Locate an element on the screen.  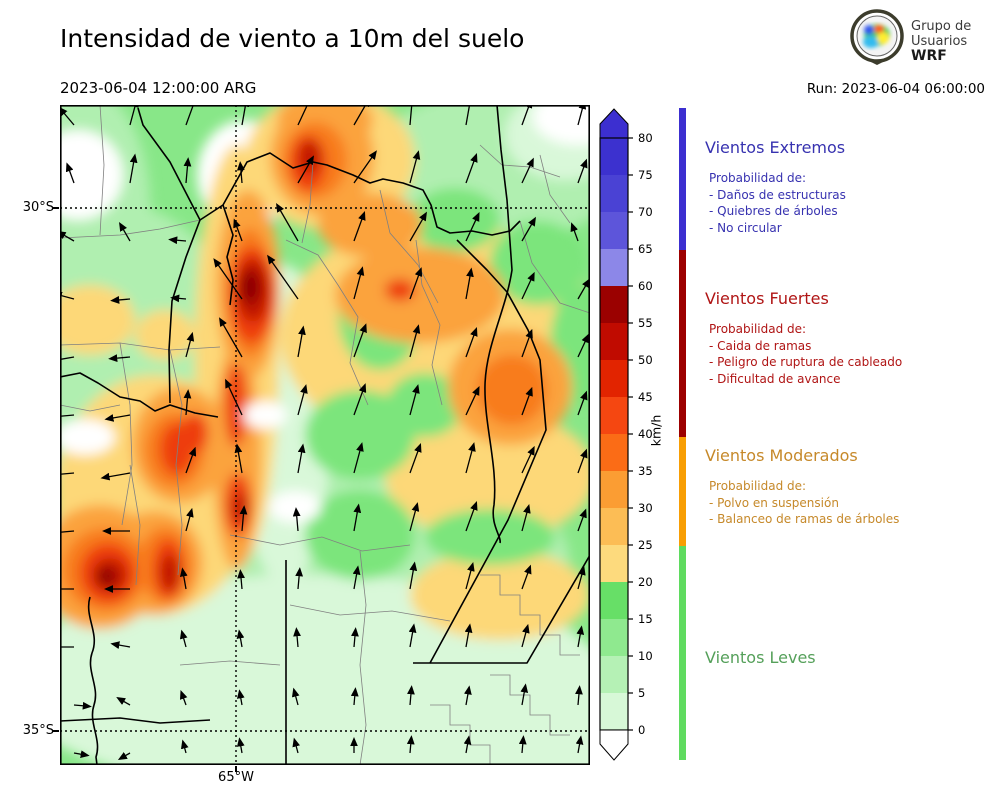
svg-text: 80 is located at coordinates (645, 138).